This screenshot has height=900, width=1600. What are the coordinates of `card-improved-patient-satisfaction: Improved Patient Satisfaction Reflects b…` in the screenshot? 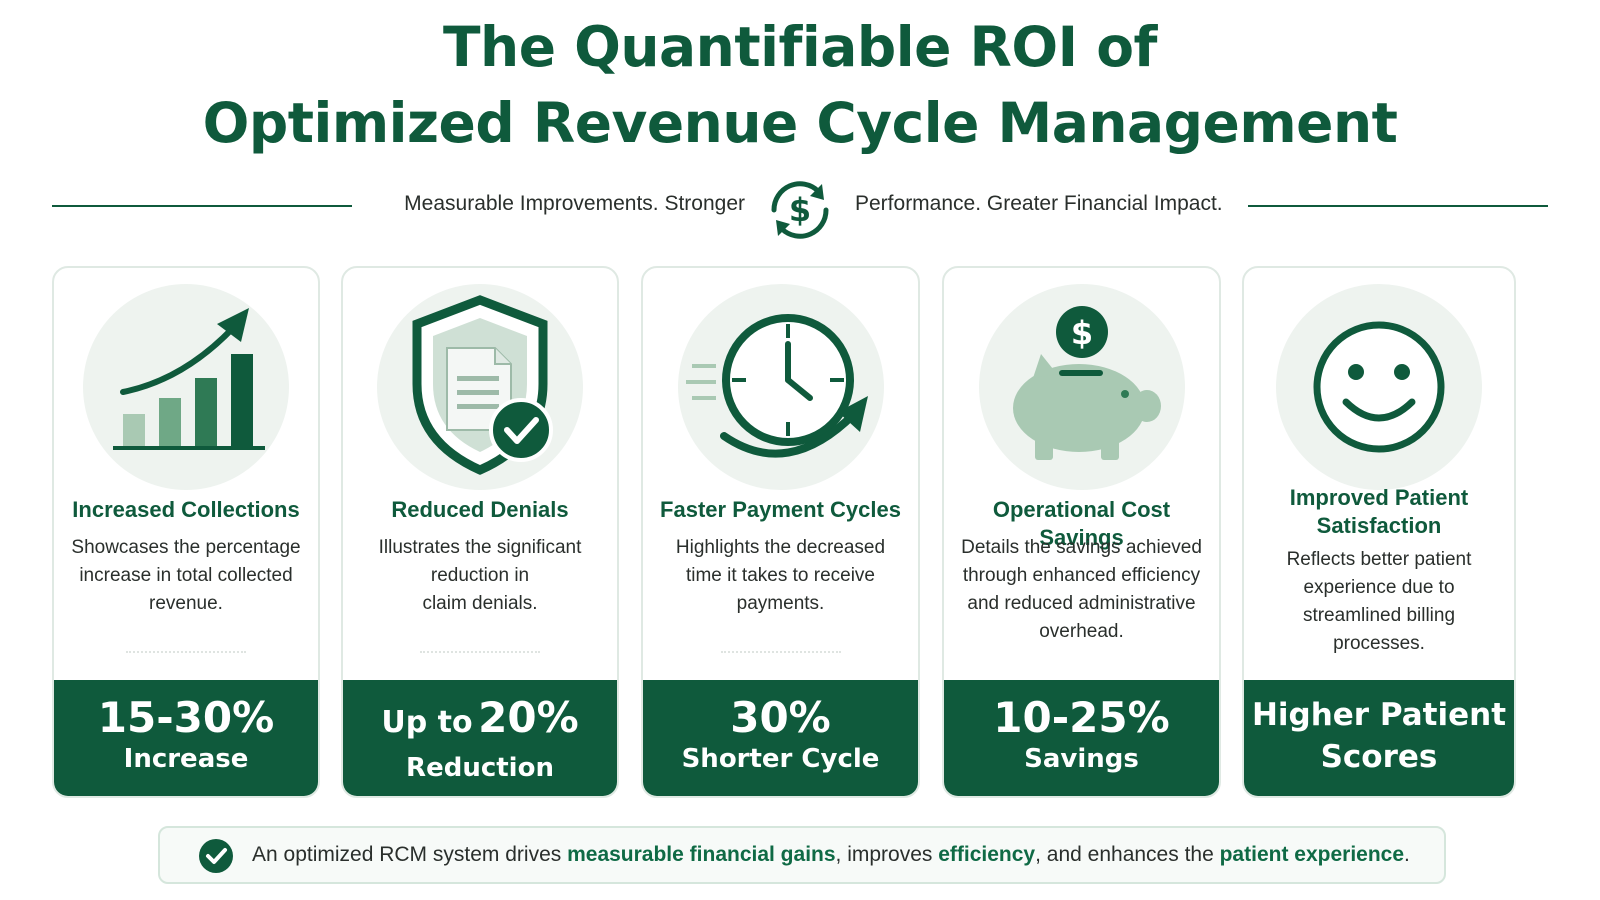 It's located at (1379, 532).